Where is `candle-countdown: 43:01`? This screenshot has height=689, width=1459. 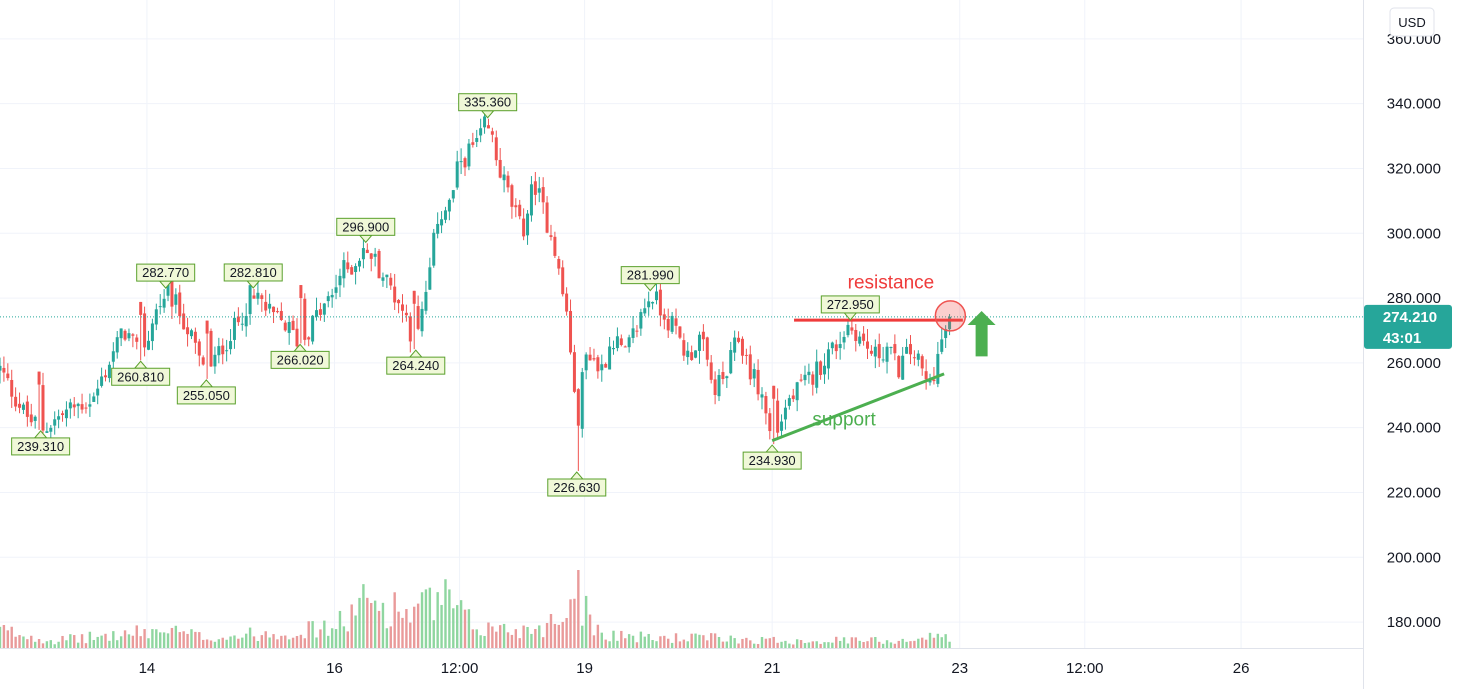
candle-countdown: 43:01 is located at coordinates (1402, 338).